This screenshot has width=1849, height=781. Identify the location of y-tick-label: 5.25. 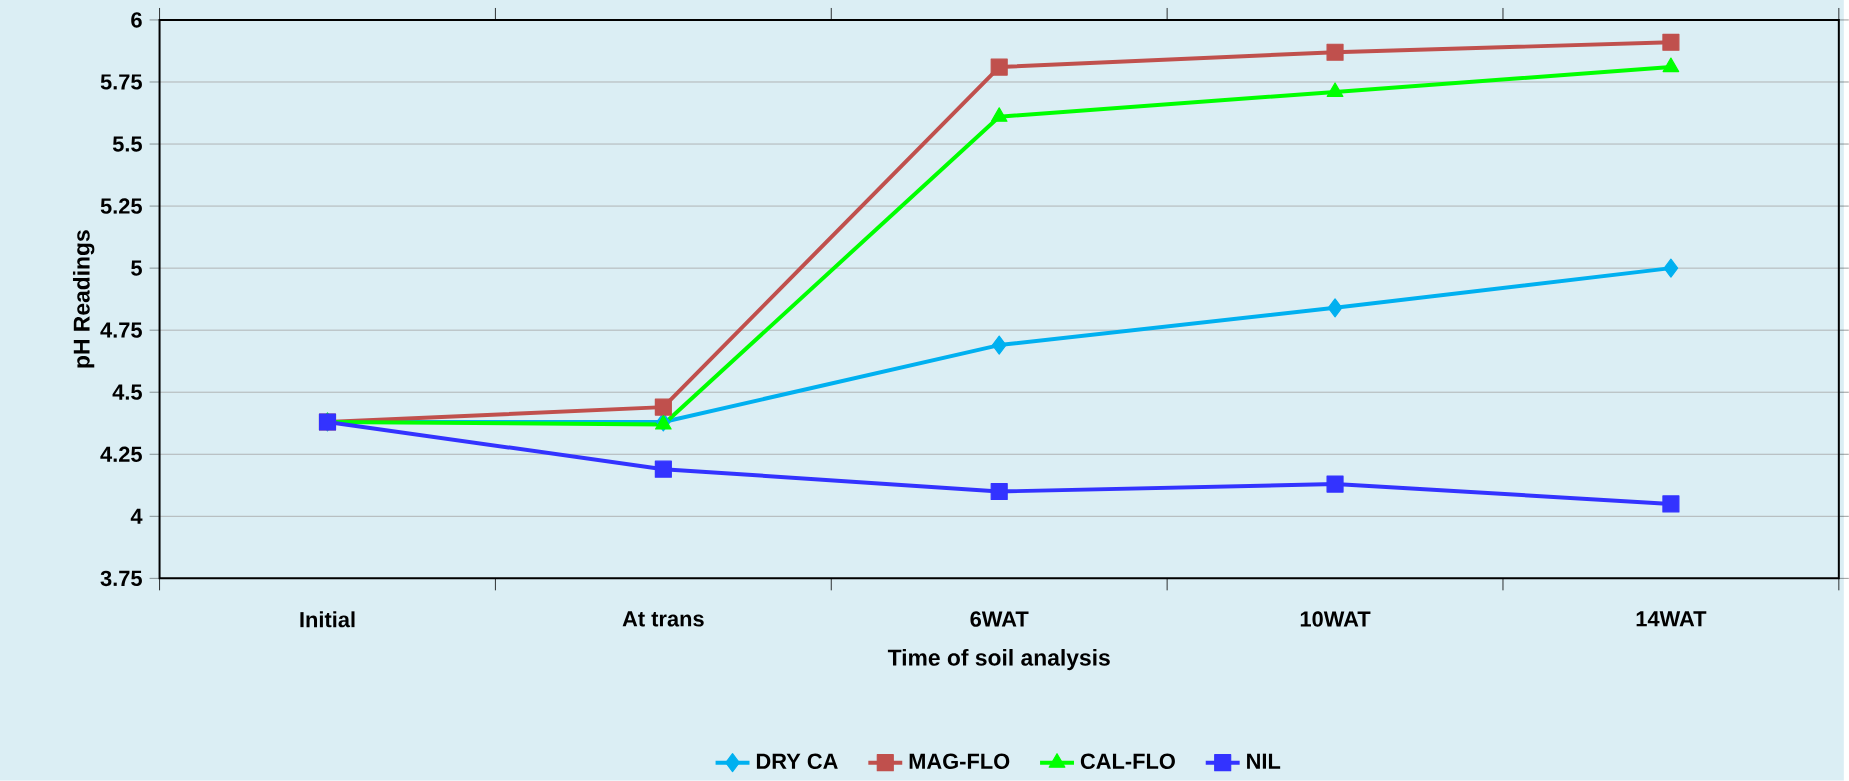
(121, 206).